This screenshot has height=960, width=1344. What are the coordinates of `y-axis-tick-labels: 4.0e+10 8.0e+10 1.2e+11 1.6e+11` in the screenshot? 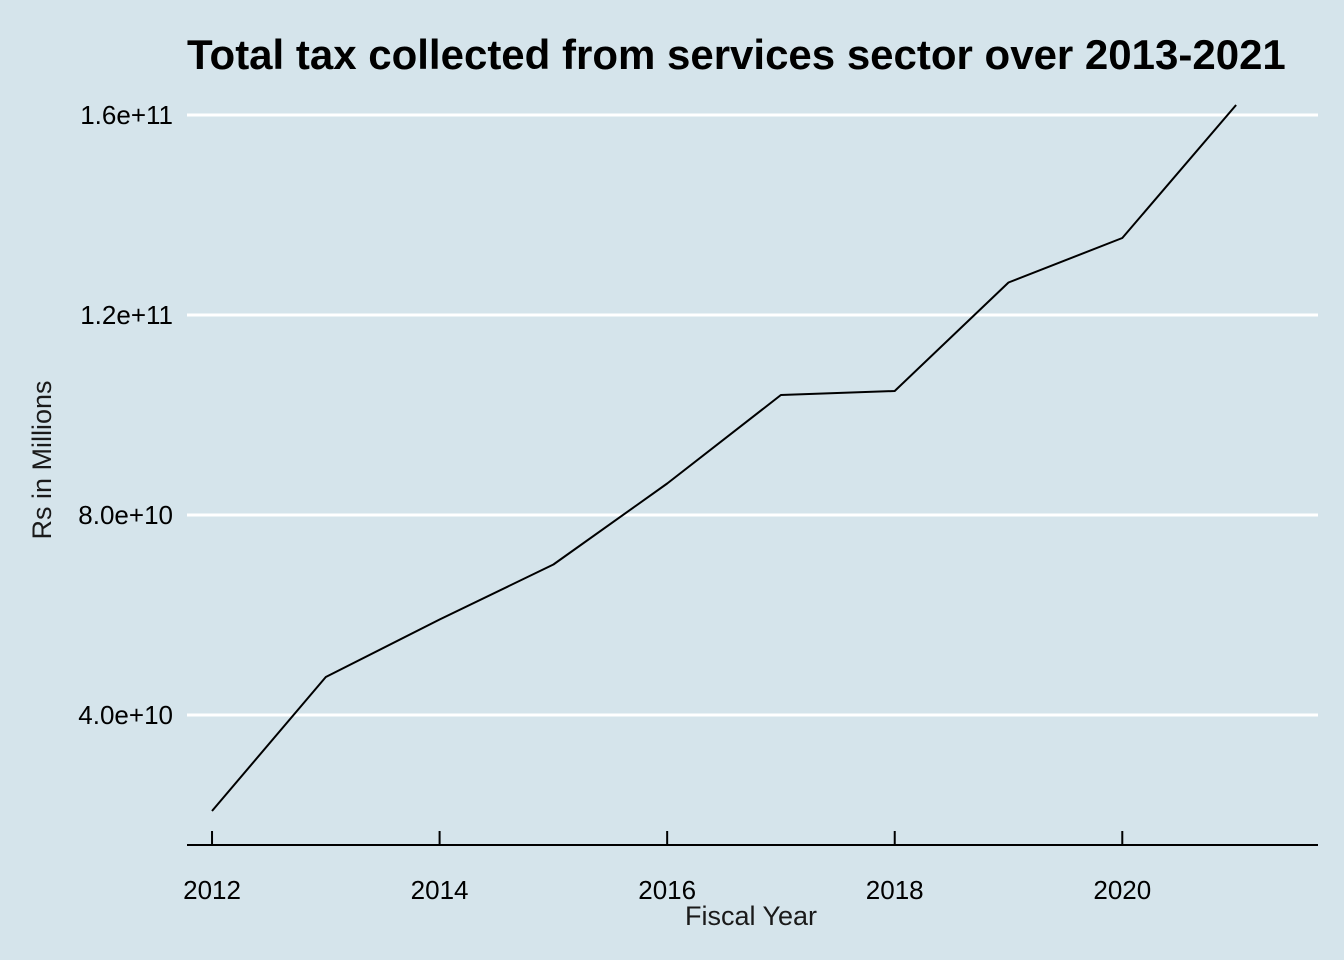 It's located at (125, 415).